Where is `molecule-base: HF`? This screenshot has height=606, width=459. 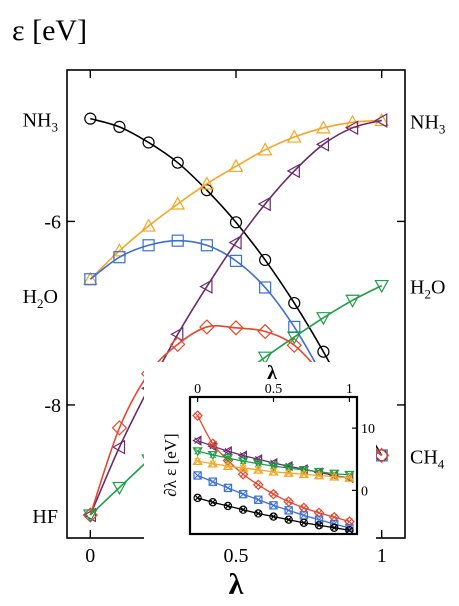 molecule-base: HF is located at coordinates (45, 517).